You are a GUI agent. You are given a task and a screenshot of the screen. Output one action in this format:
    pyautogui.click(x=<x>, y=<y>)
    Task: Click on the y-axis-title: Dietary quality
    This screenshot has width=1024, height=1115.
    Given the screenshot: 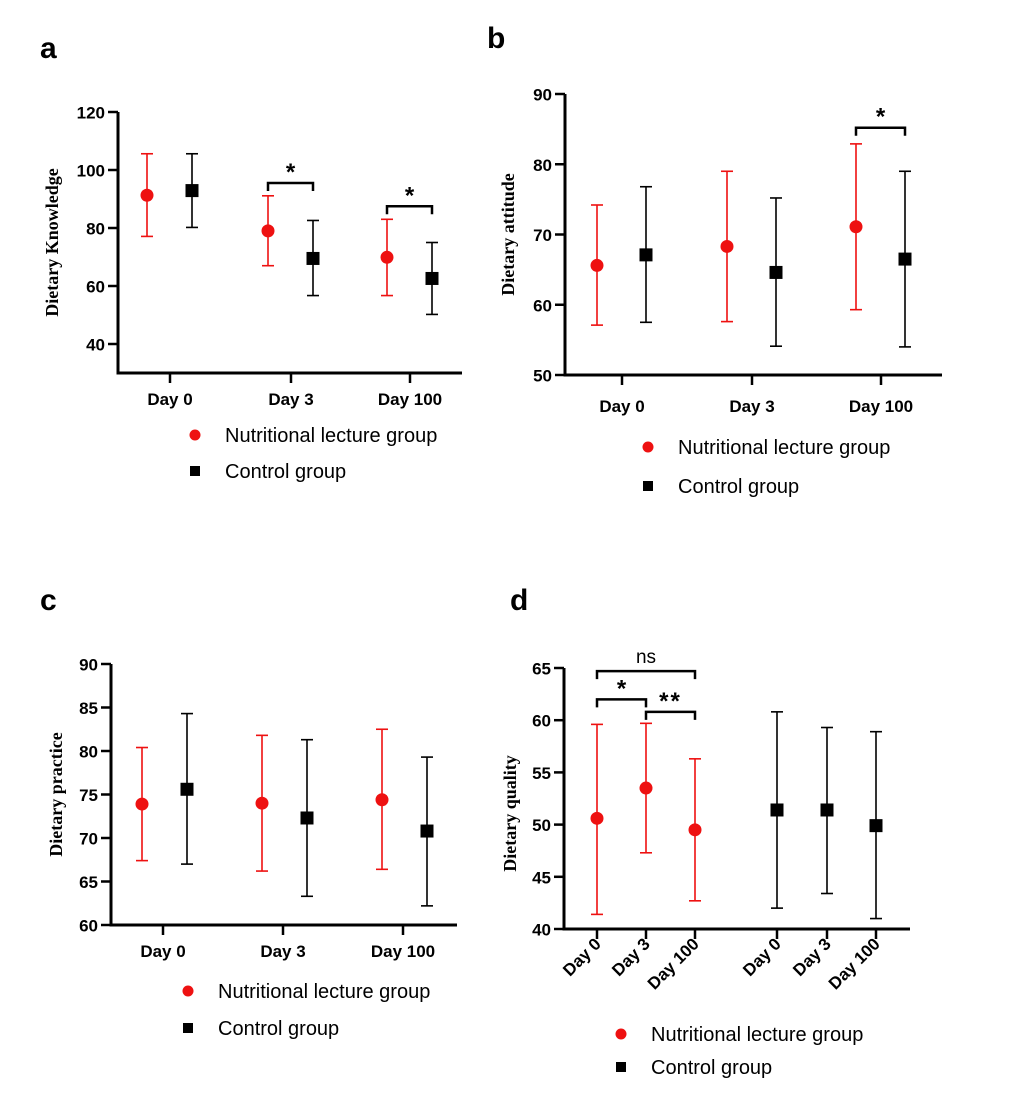 What is the action you would take?
    pyautogui.click(x=510, y=813)
    